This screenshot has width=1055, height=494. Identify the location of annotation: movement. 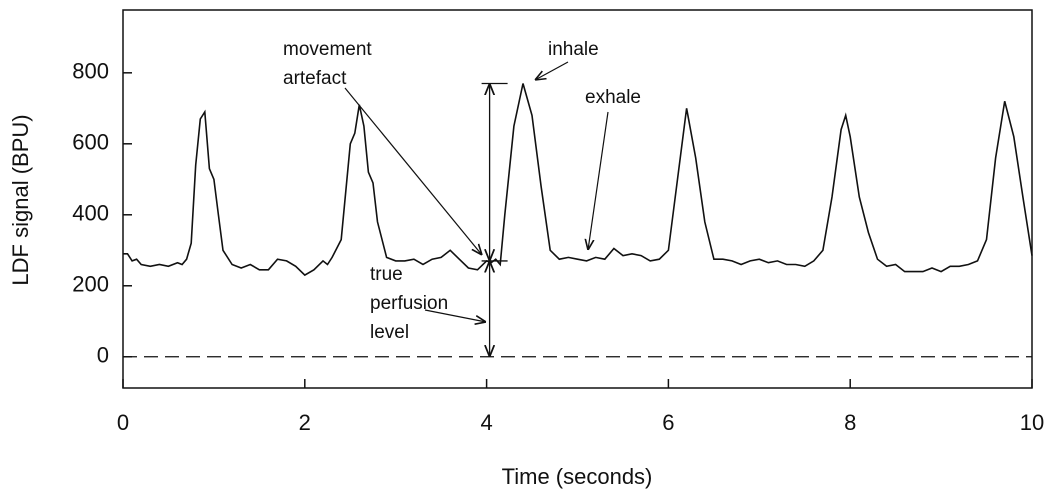
(327, 49).